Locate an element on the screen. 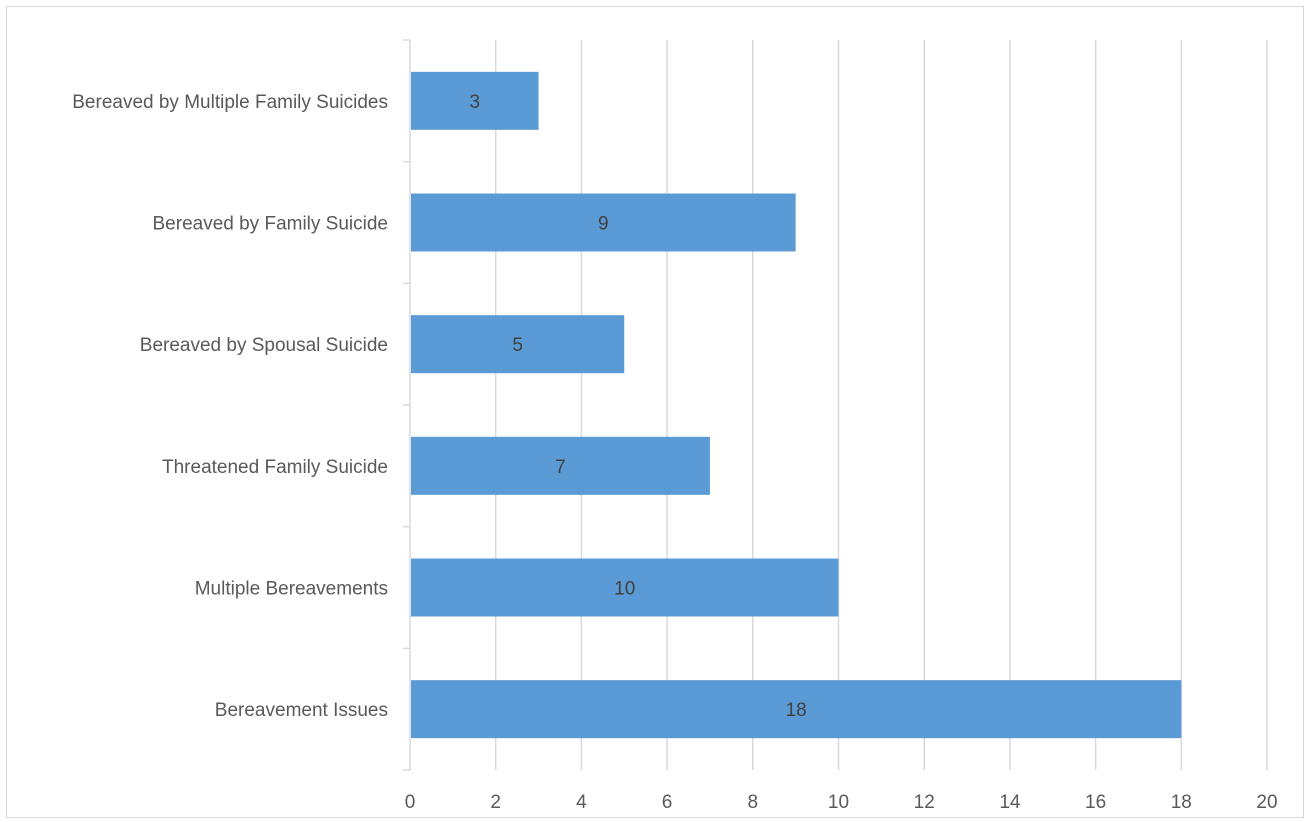 The height and width of the screenshot is (822, 1312). x-tick-label: 8 is located at coordinates (753, 802).